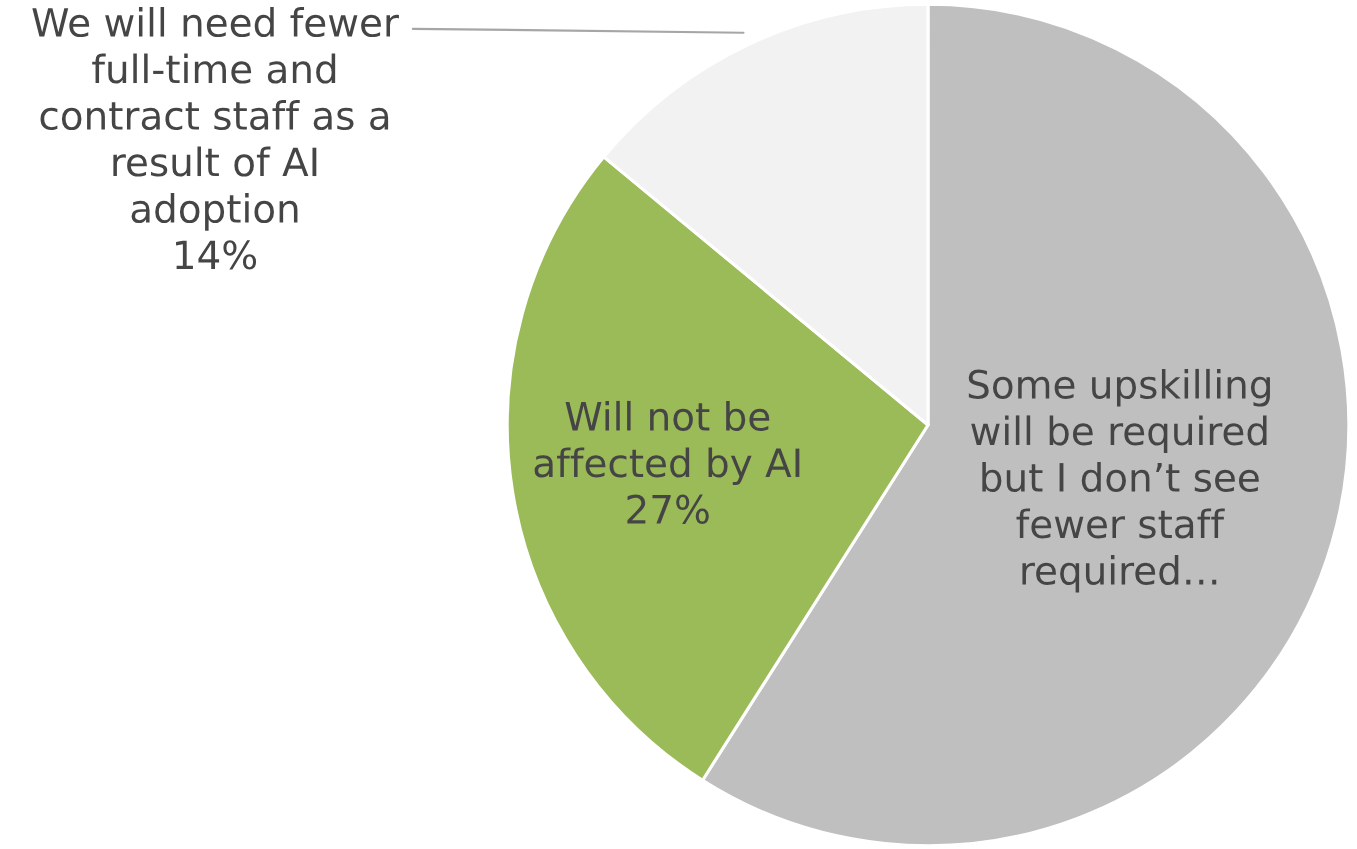  Describe the element at coordinates (216, 255) in the screenshot. I see `data-label: 14%` at that location.